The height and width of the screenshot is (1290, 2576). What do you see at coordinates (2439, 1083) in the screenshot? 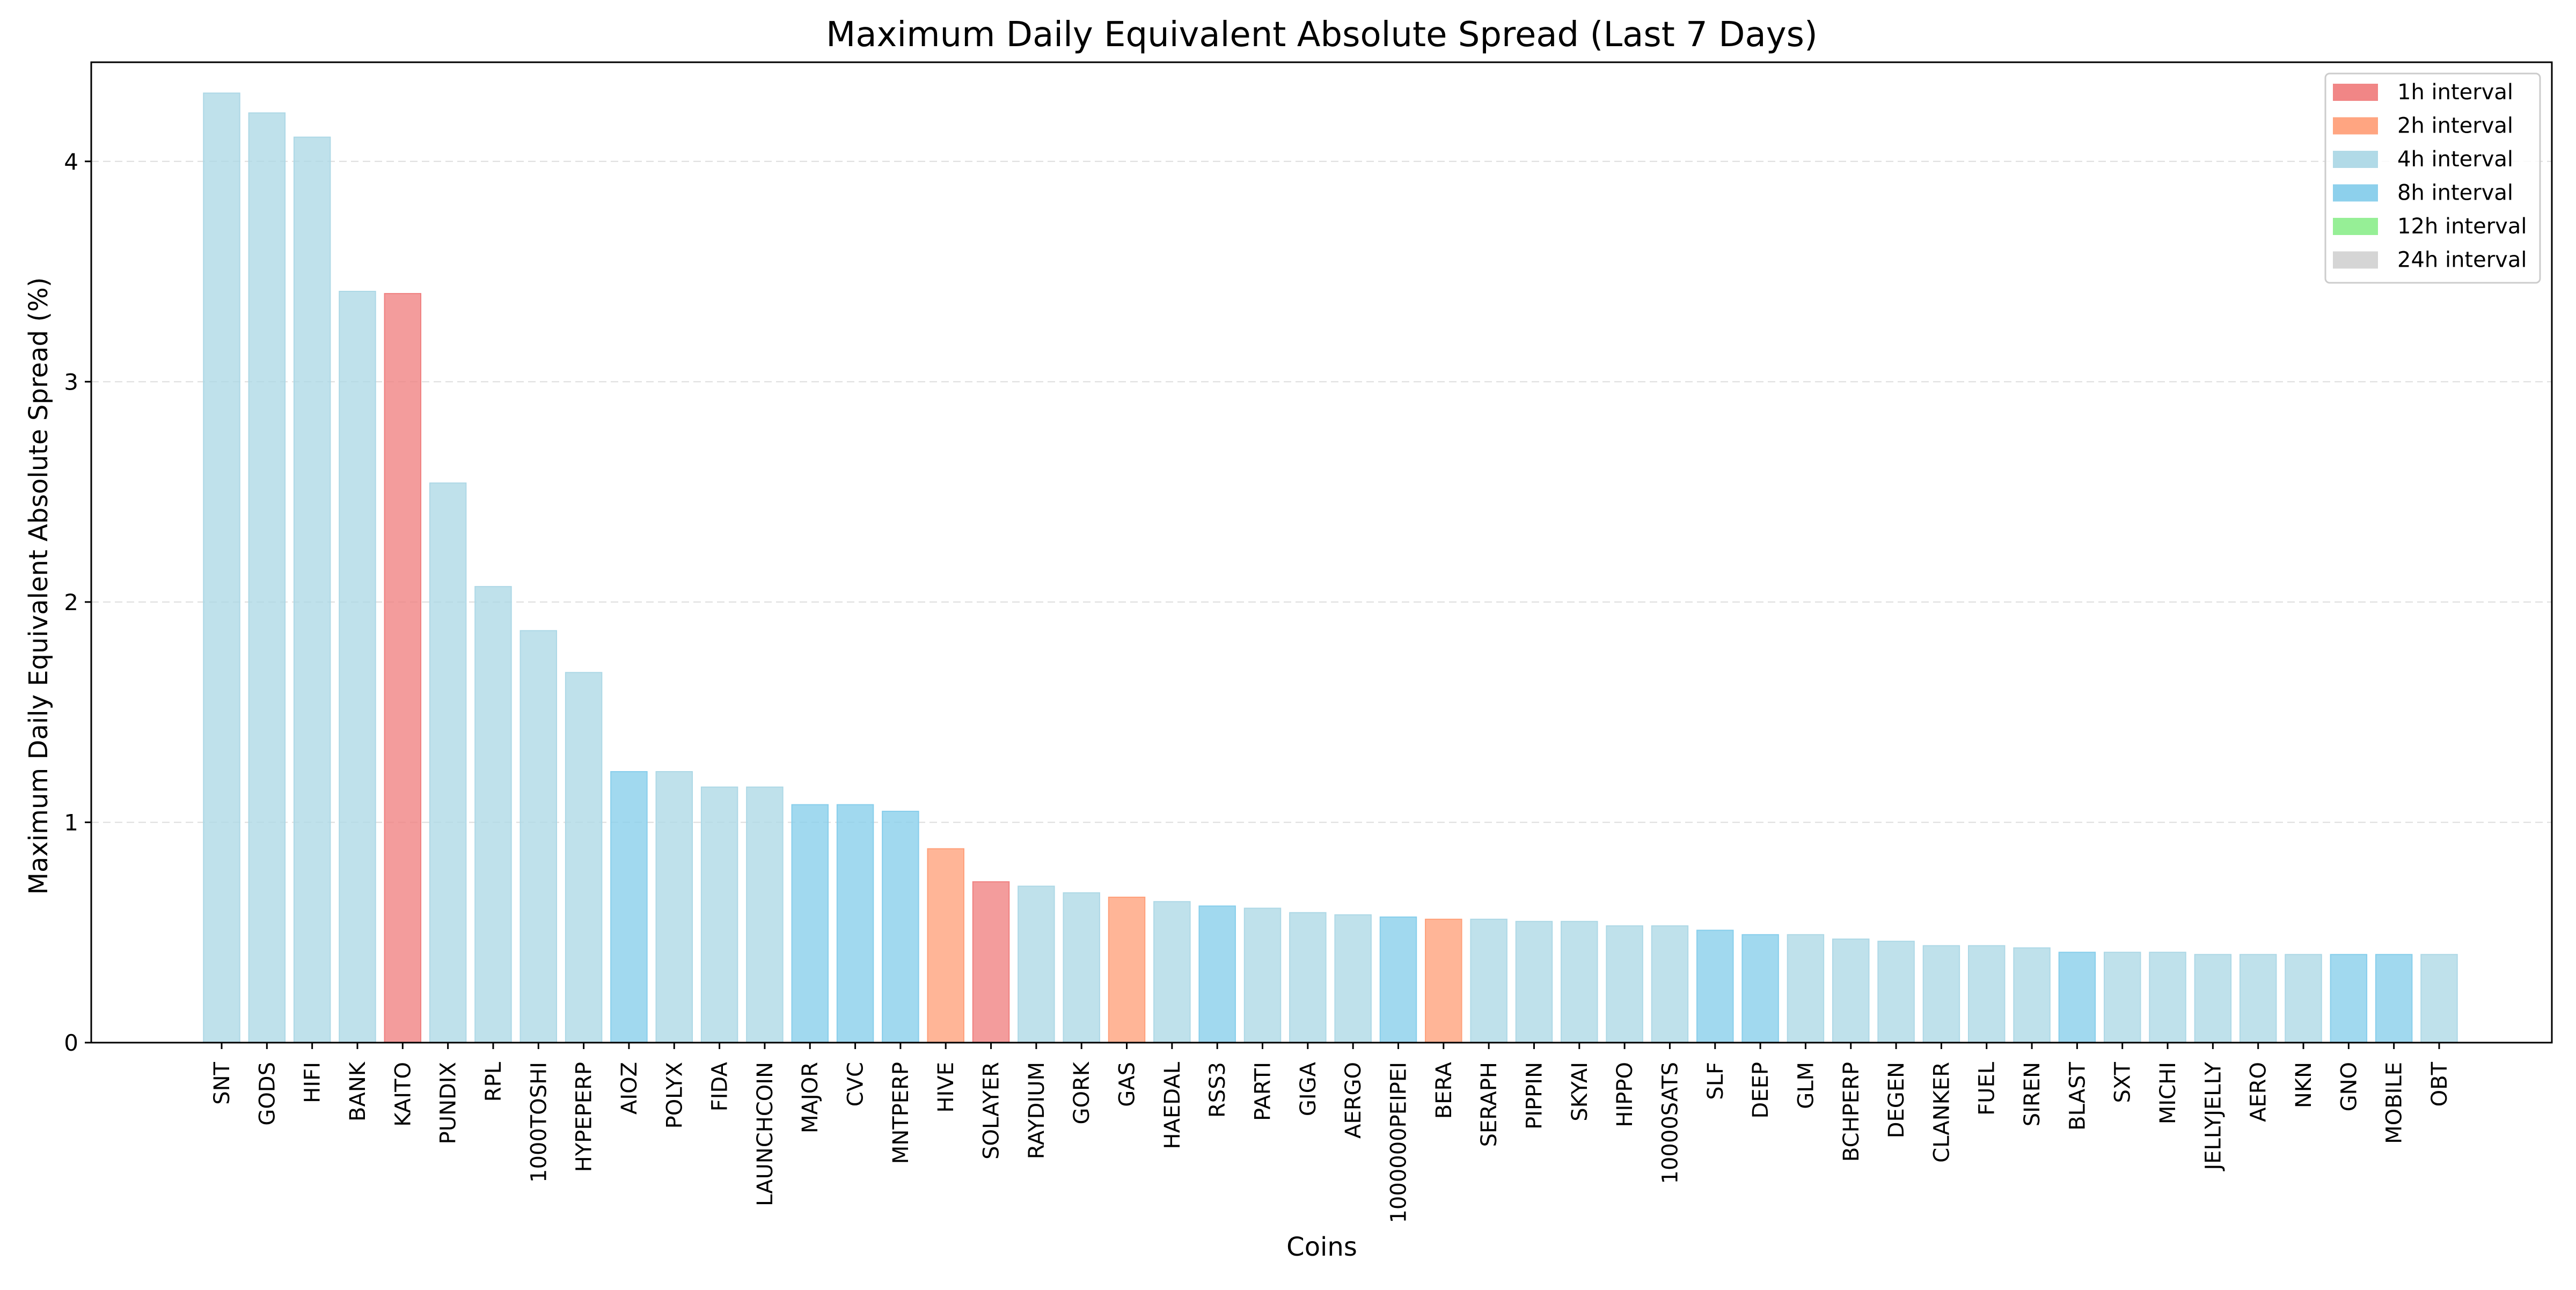
I see `x-tick-label: OBT` at bounding box center [2439, 1083].